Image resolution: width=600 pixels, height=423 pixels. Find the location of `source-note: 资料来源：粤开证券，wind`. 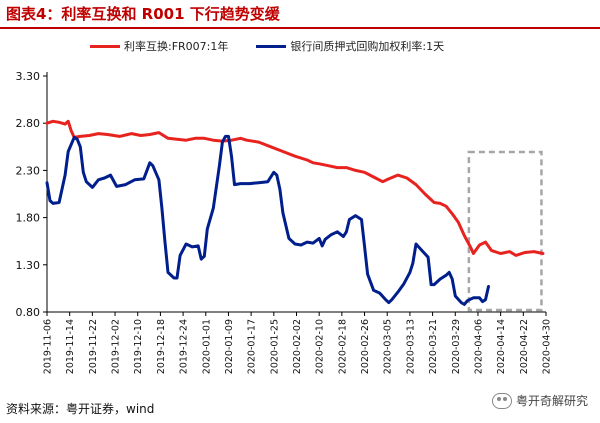

source-note: 资料来源：粤开证券，wind is located at coordinates (80, 409).